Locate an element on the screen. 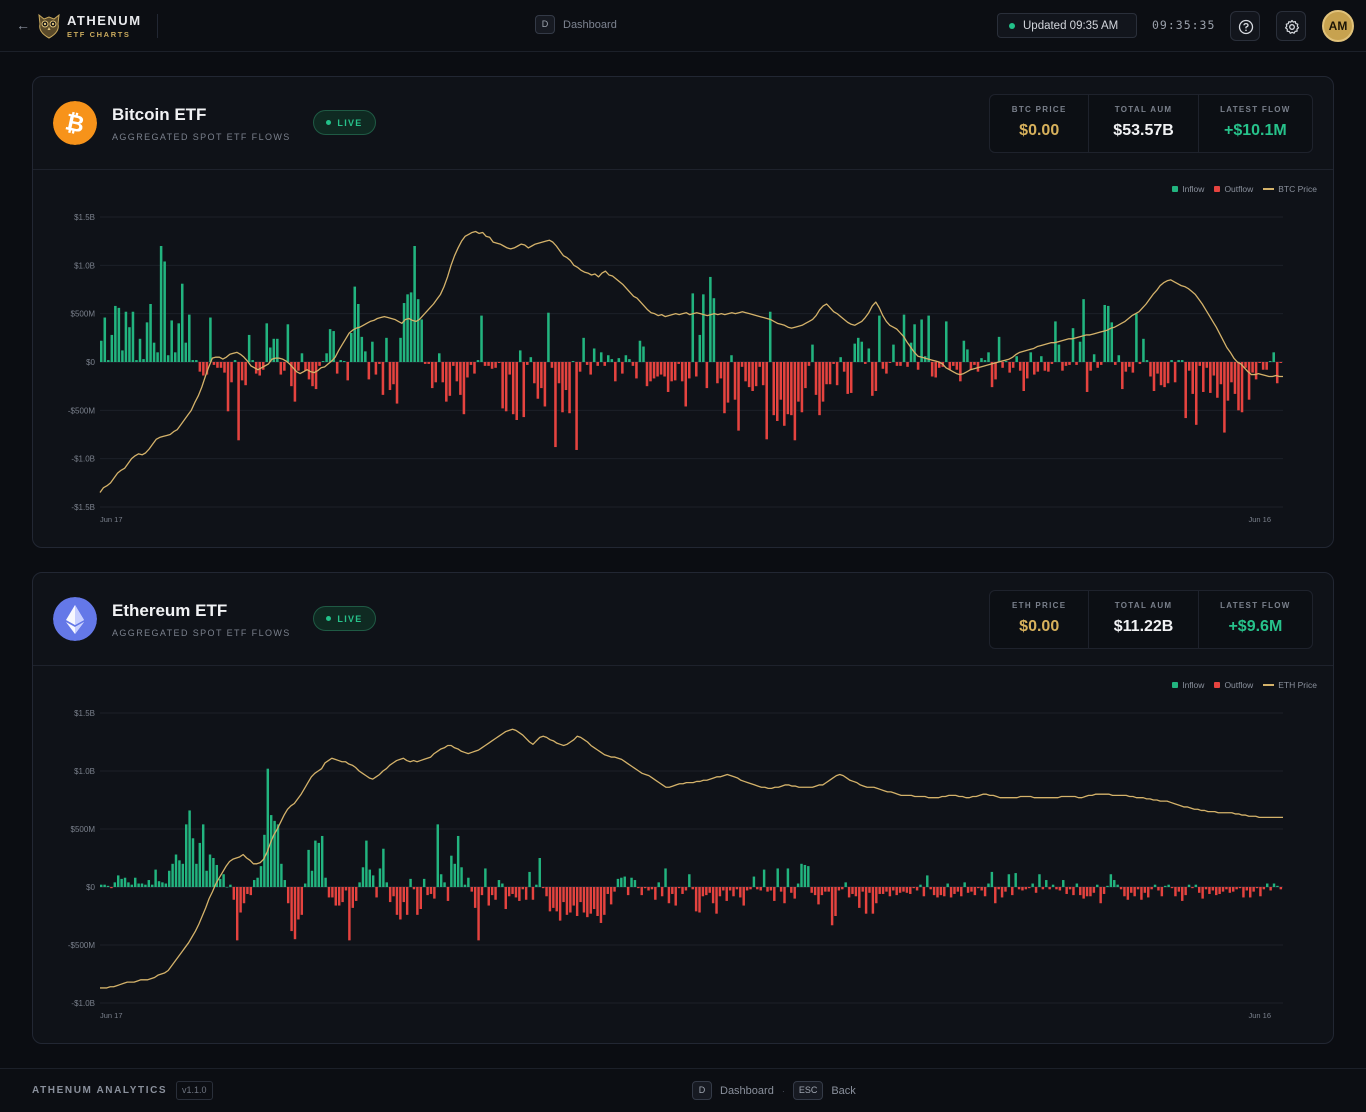 Image resolution: width=1366 pixels, height=1112 pixels. breadcrumb: D Dashboard is located at coordinates (576, 24).